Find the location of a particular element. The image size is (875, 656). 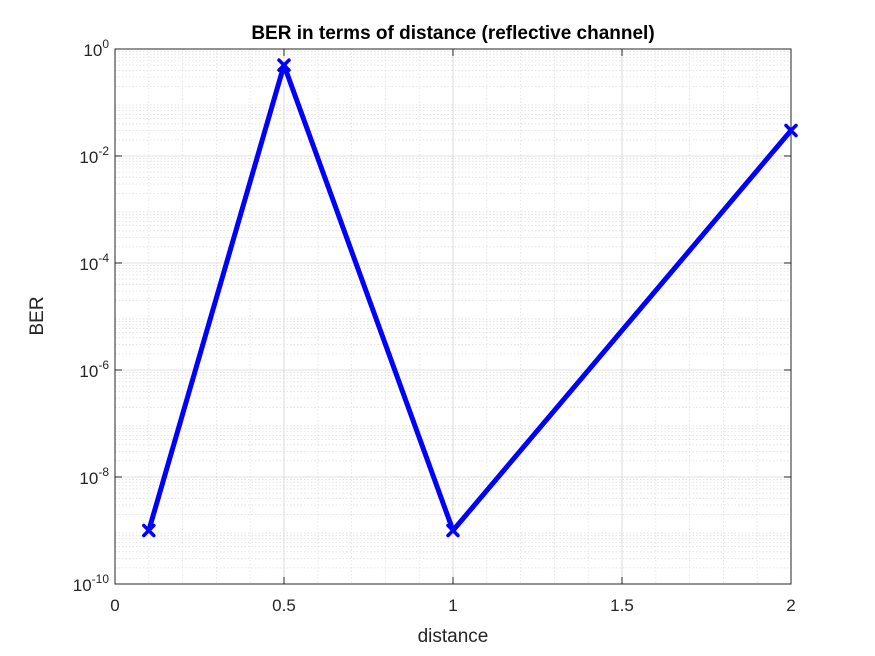

y-tick-label: 10⁰ is located at coordinates (96, 48).